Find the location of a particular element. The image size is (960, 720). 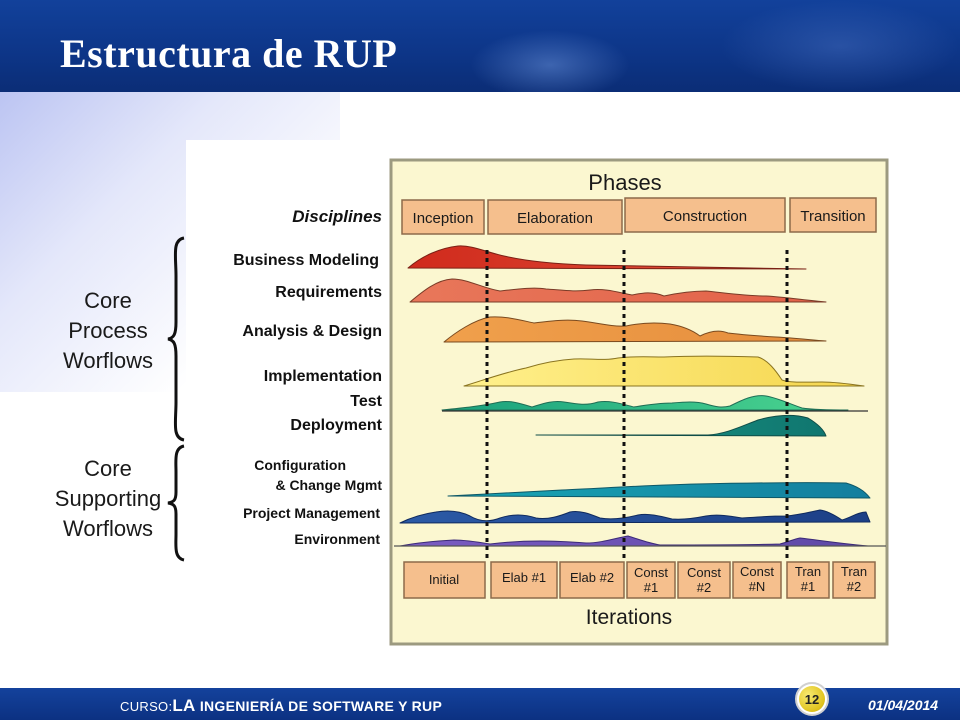

discipline-business-modeling: Business Modeling is located at coordinates (306, 260).